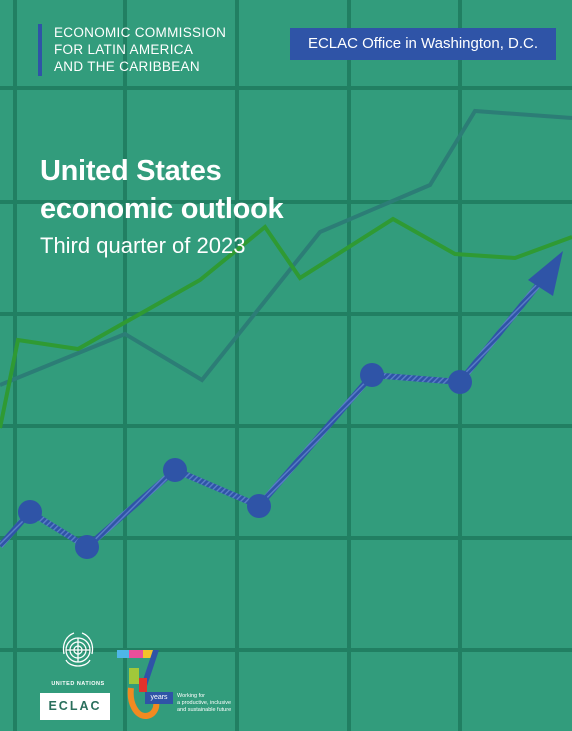 The height and width of the screenshot is (731, 572). I want to click on years-tag: years, so click(159, 698).